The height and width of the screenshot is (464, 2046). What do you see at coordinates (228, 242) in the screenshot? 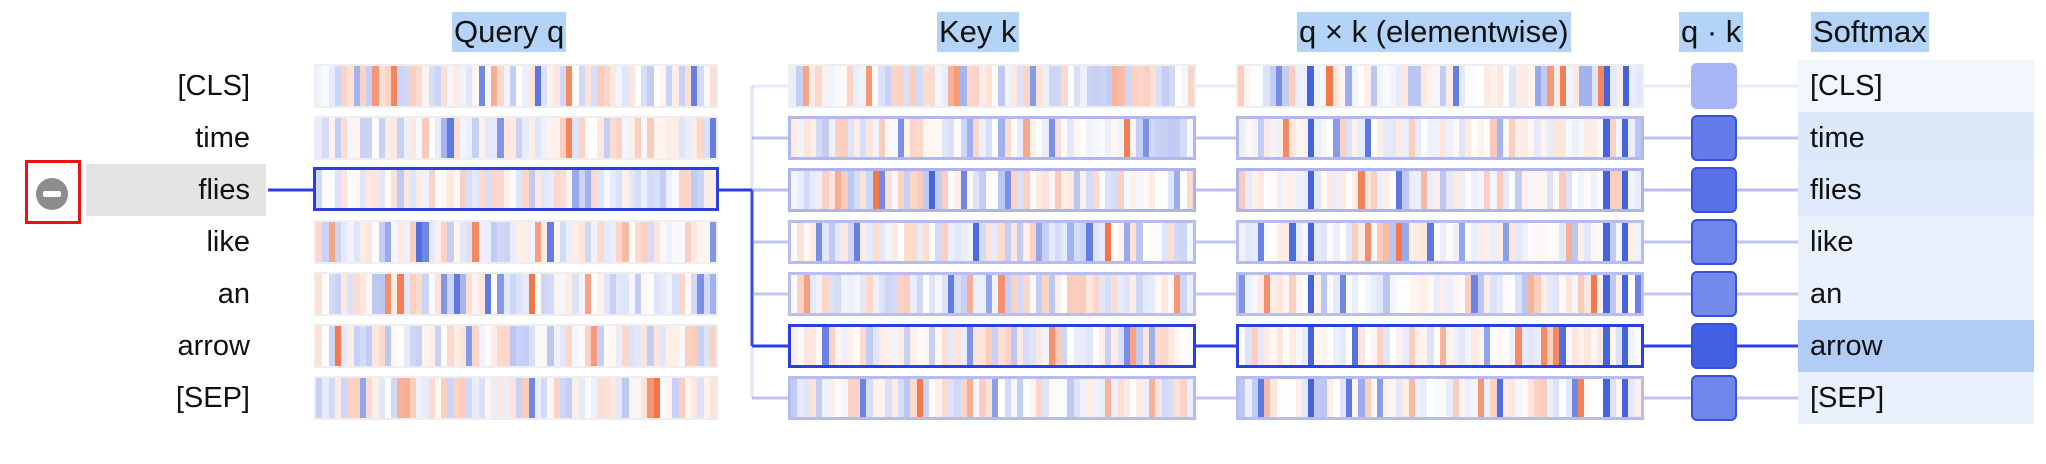
I see `left-token-3: like` at bounding box center [228, 242].